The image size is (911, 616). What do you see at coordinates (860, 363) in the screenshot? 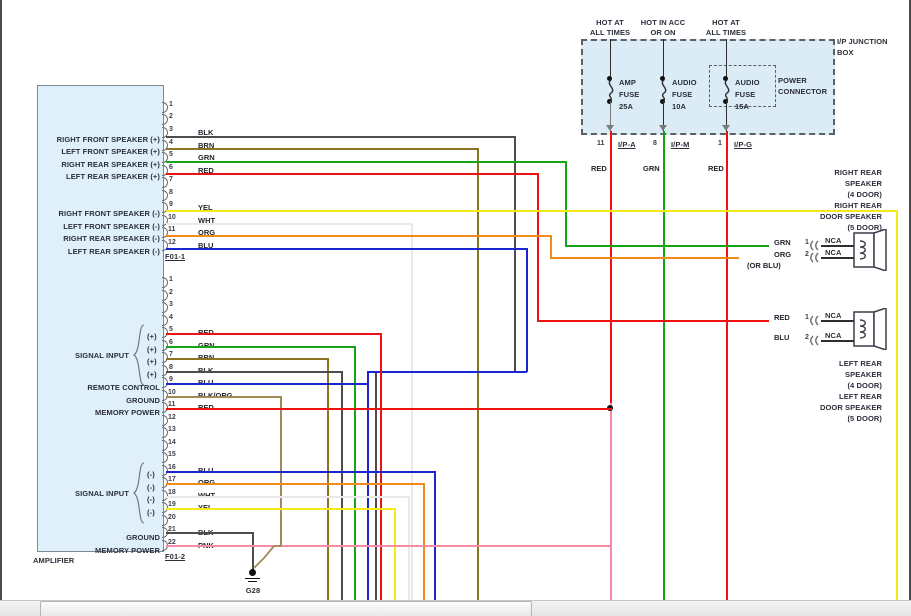
I see `speaker-1-title-0: LEFT REAR` at bounding box center [860, 363].